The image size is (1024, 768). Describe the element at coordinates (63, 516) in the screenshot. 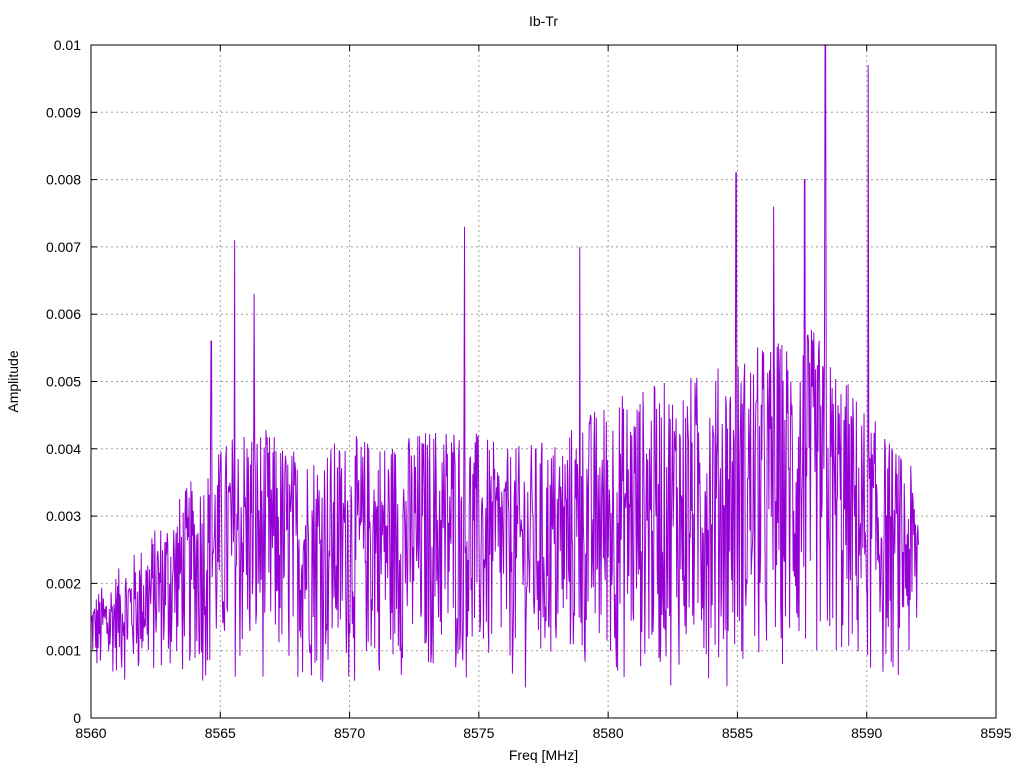

I see `y-tick-label: 0.003` at that location.